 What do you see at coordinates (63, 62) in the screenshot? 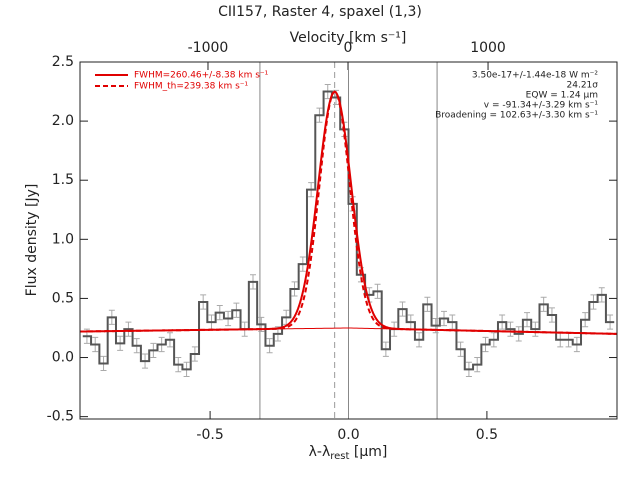
I see `y-tick-label: 2.5` at bounding box center [63, 62].